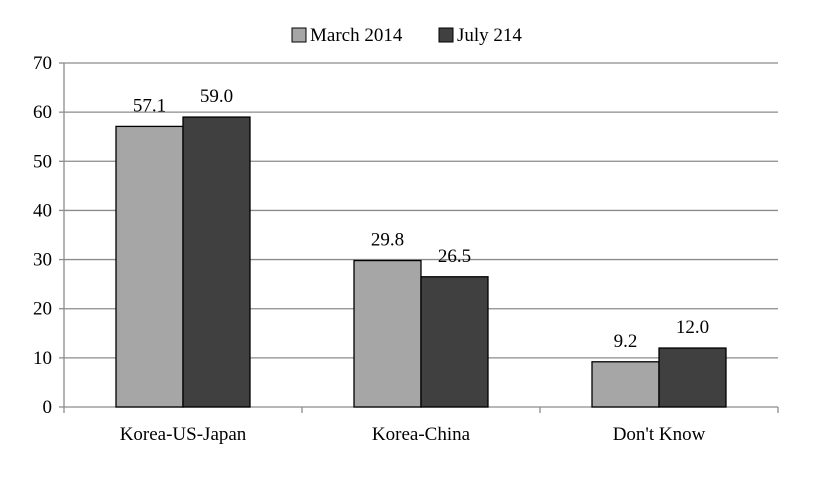  I want to click on bar-korea-us-japan-march-2014, so click(149, 266).